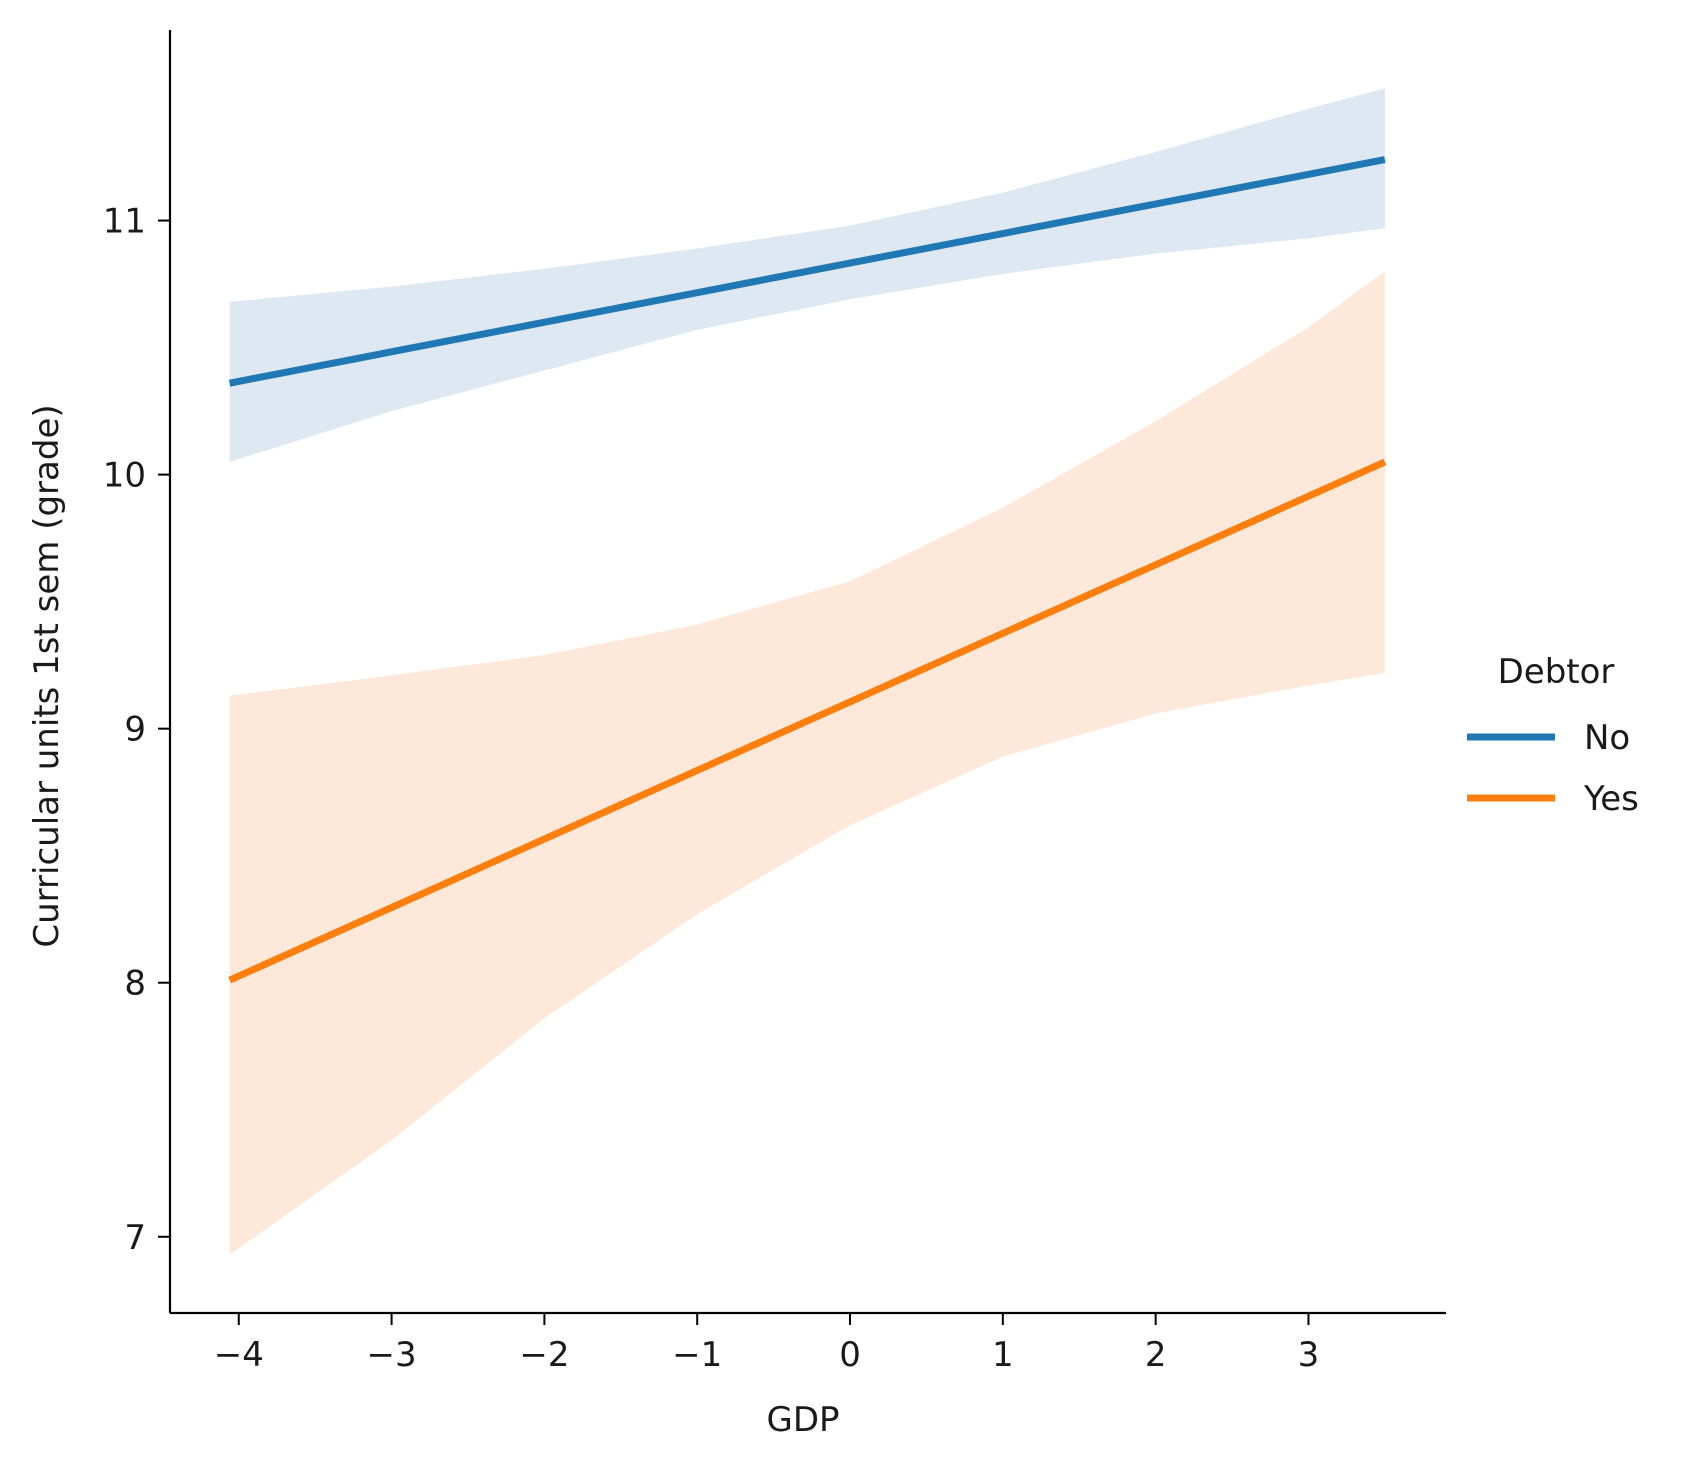  I want to click on y-axis-ticks: 7 8 9 10 11, so click(136, 730).